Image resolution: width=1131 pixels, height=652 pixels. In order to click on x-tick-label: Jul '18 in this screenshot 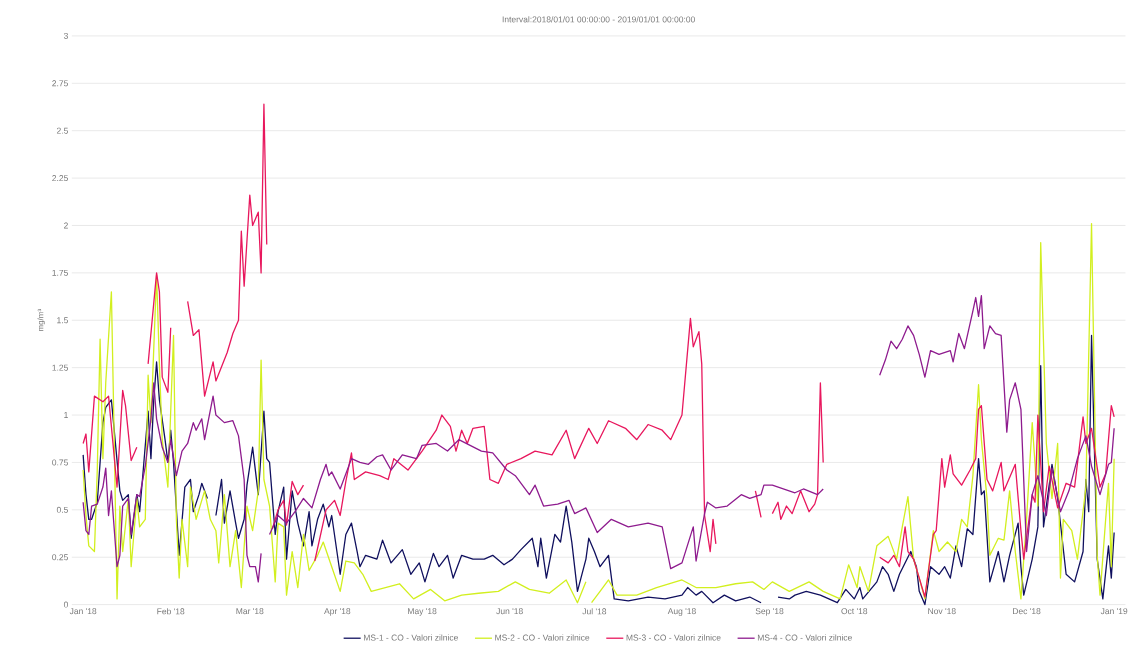, I will do `click(594, 611)`.